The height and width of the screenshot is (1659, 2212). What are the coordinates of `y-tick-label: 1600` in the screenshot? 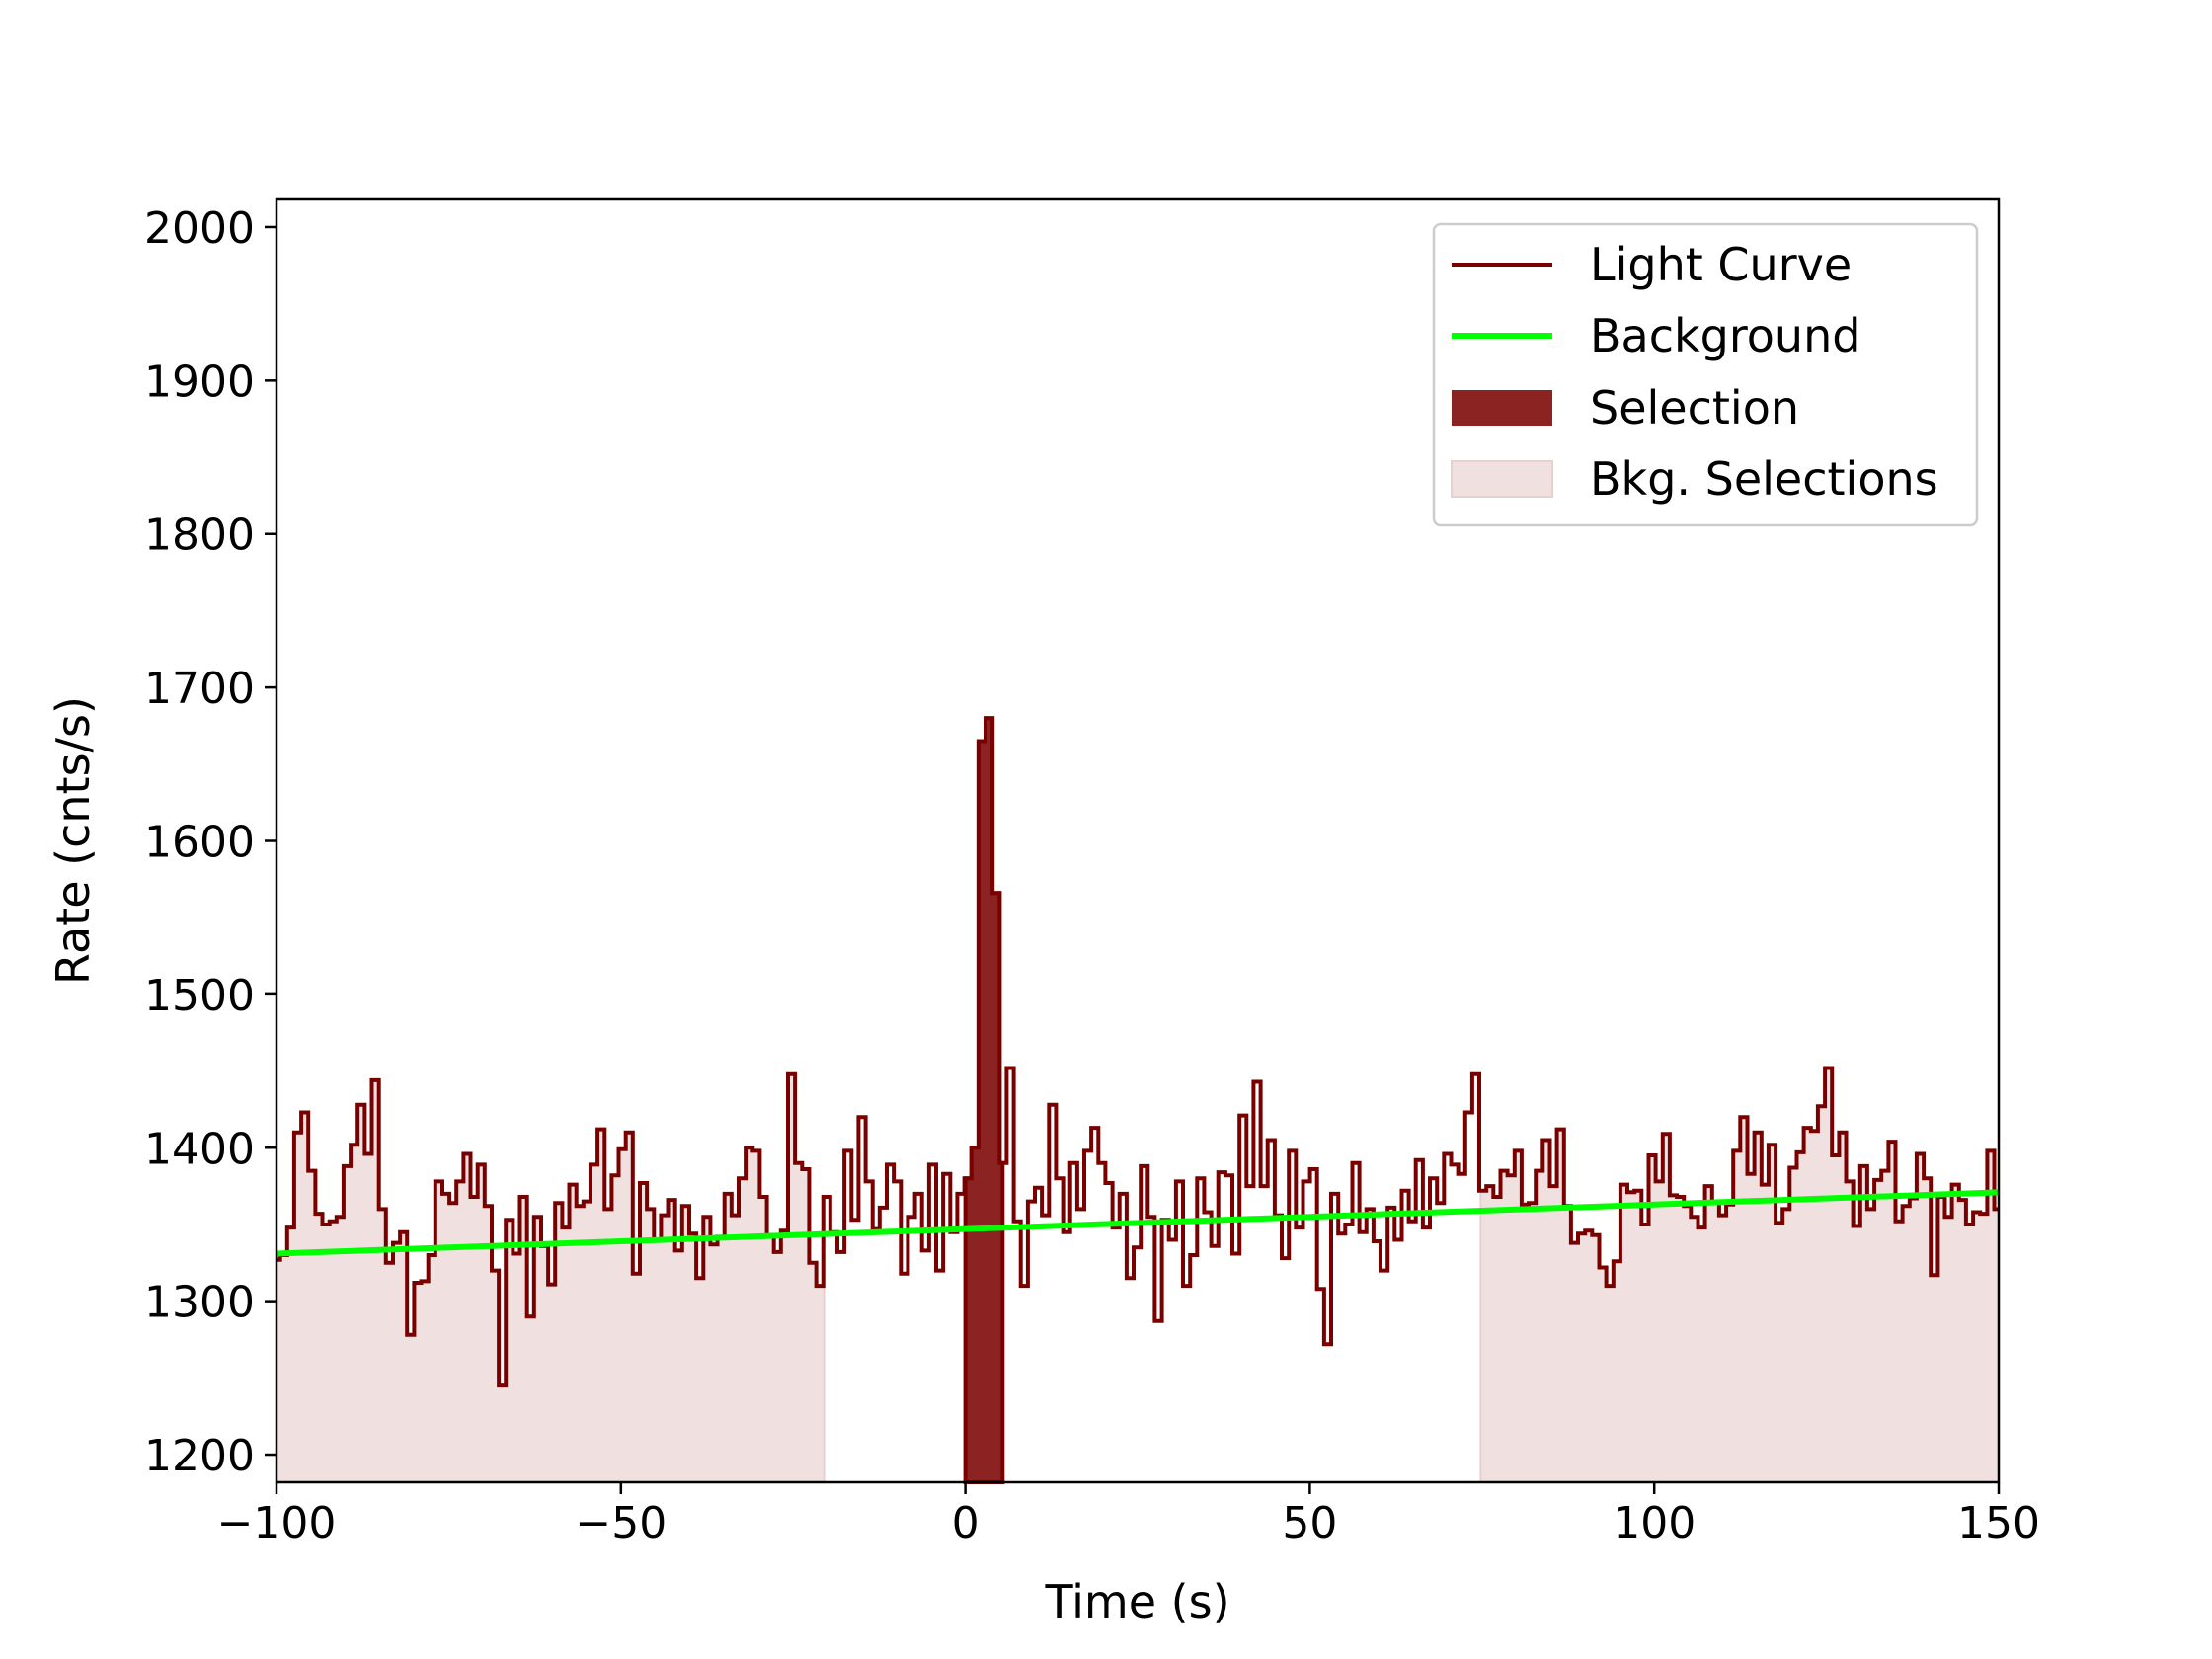 It's located at (200, 843).